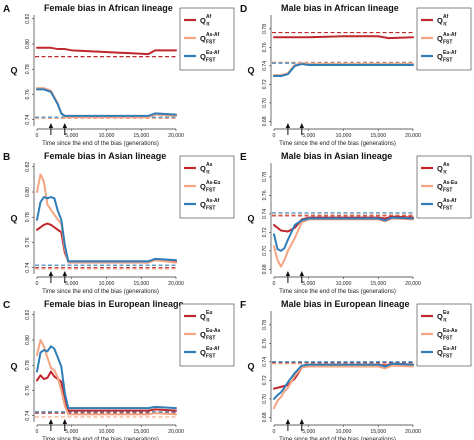 The width and height of the screenshot is (474, 440). I want to click on chart-title: Female bias in African lineage, so click(108, 8).